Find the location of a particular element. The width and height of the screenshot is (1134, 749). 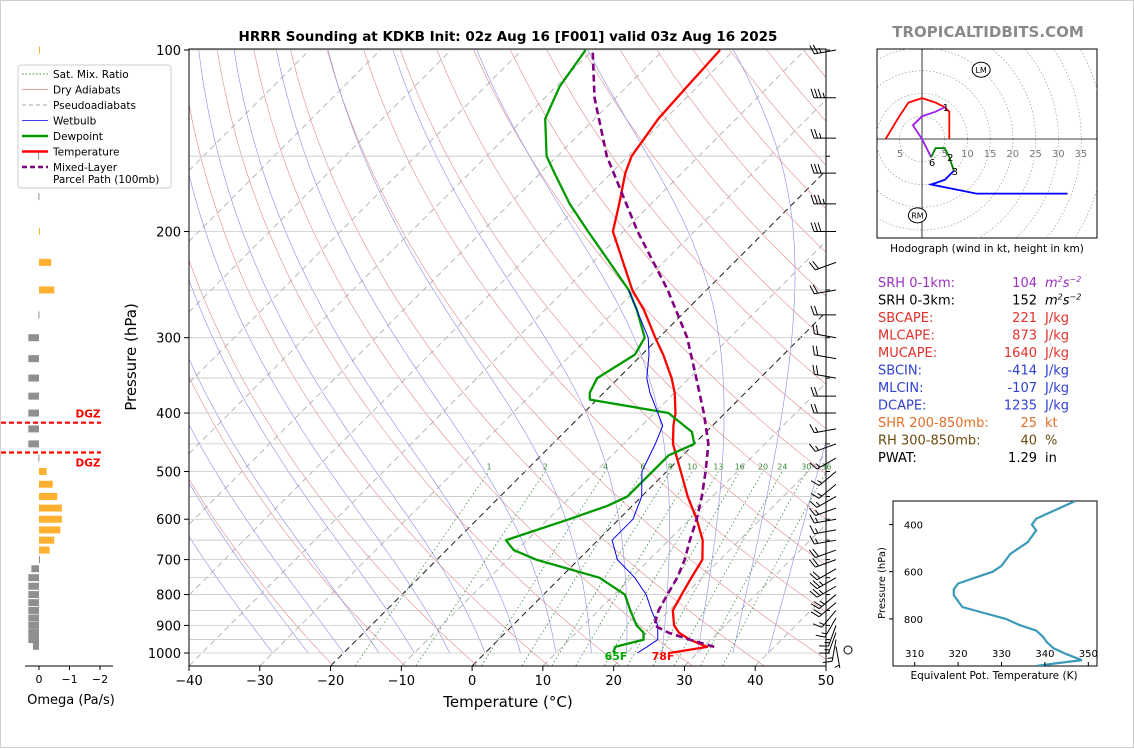

surface-temperature-label: 78F is located at coordinates (663, 656).